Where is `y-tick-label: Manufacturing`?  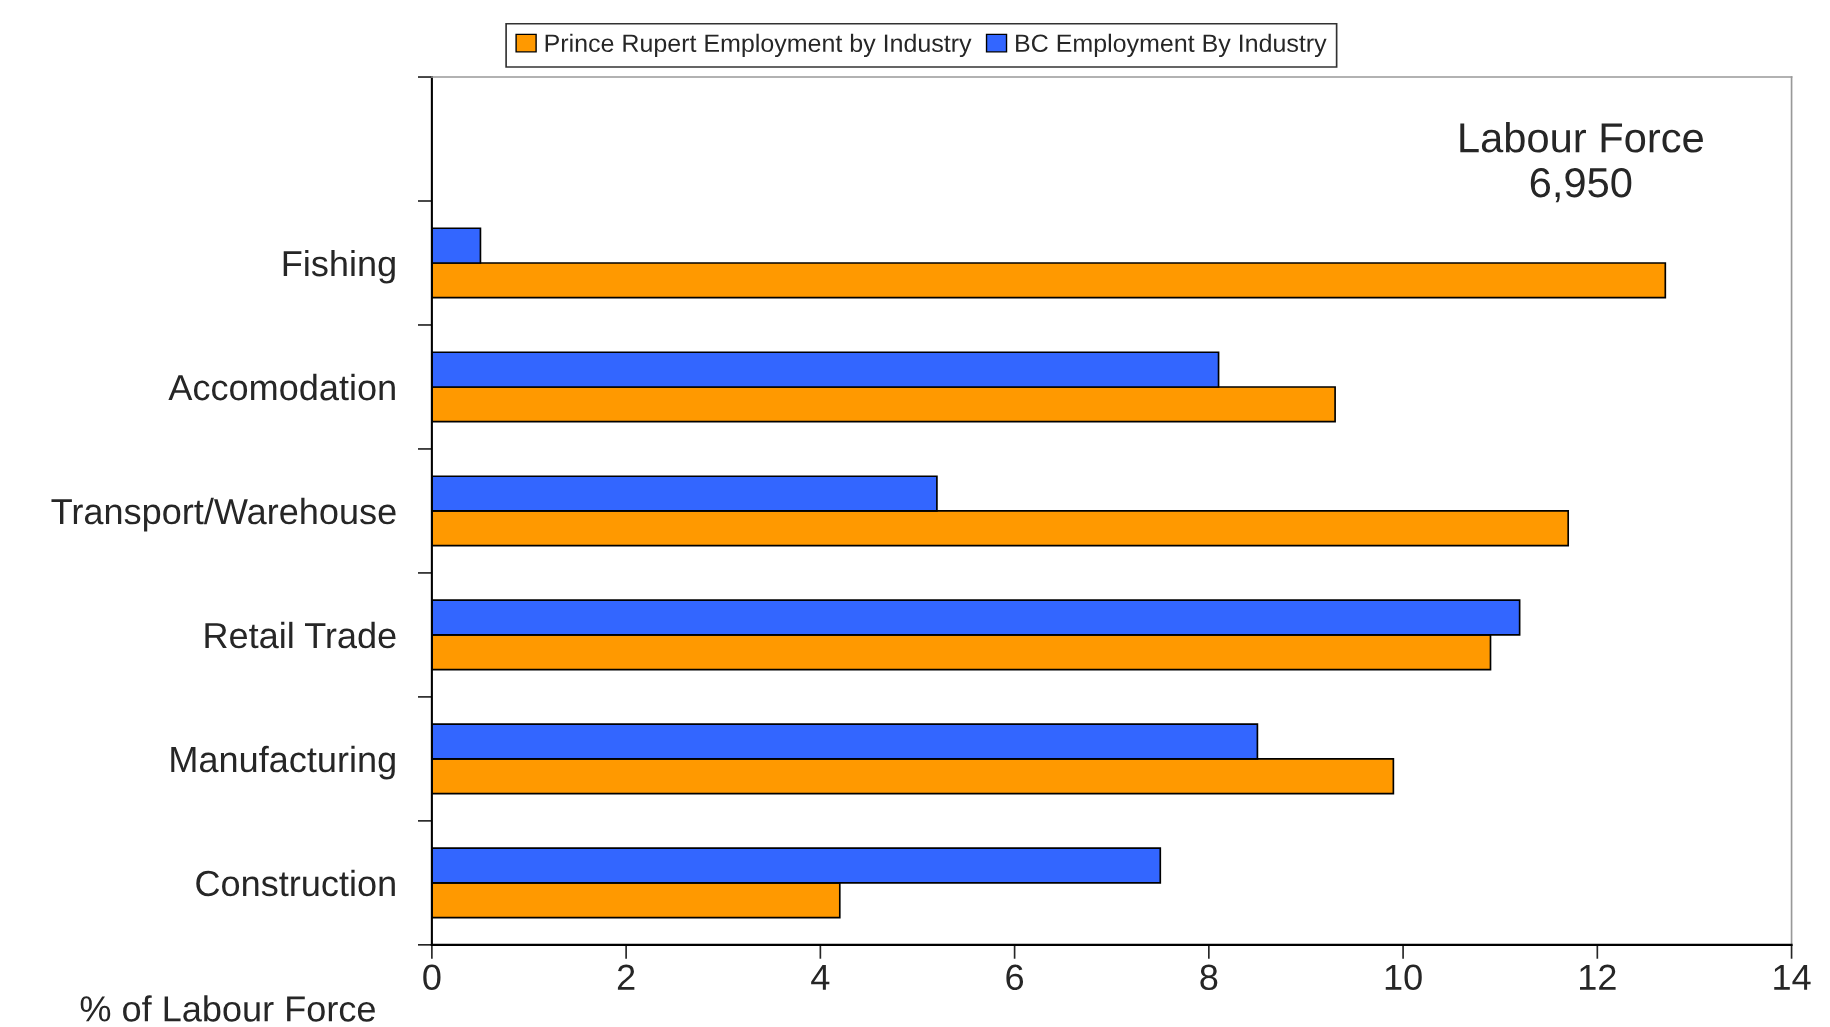
y-tick-label: Manufacturing is located at coordinates (283, 762).